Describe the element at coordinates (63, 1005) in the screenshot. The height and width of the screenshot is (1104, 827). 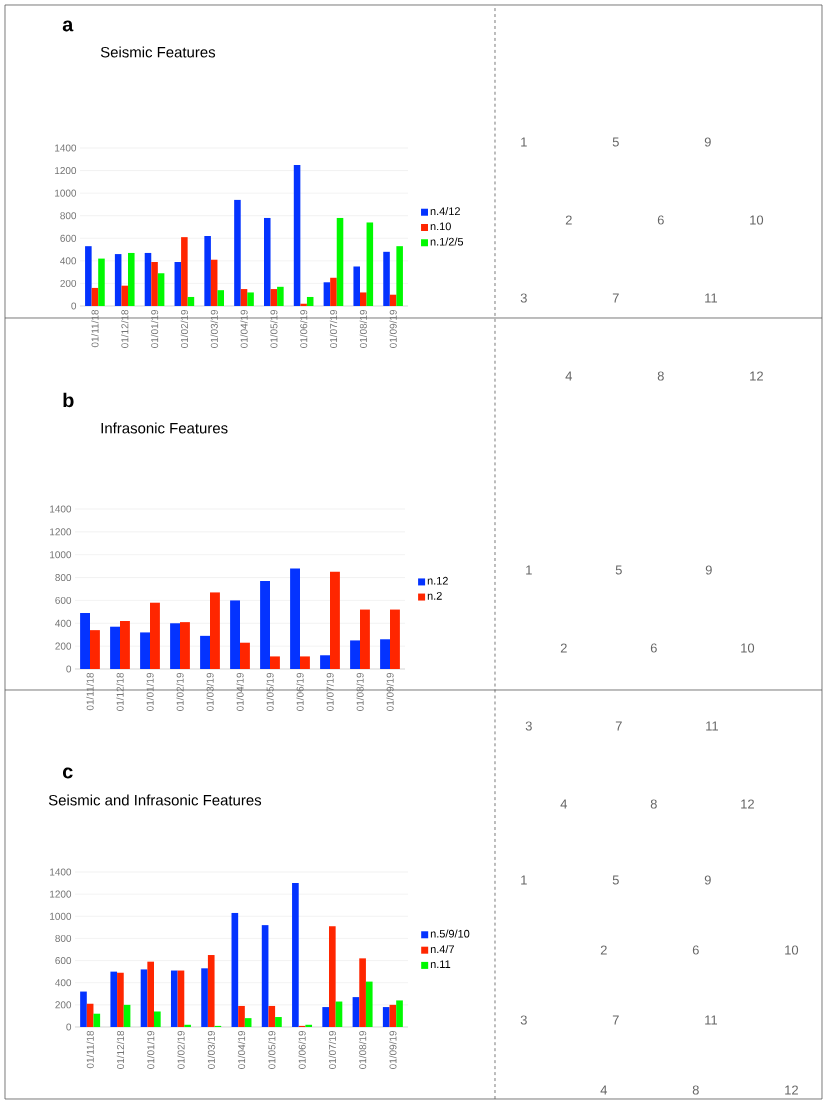
I see `y-tick-label: 200` at that location.